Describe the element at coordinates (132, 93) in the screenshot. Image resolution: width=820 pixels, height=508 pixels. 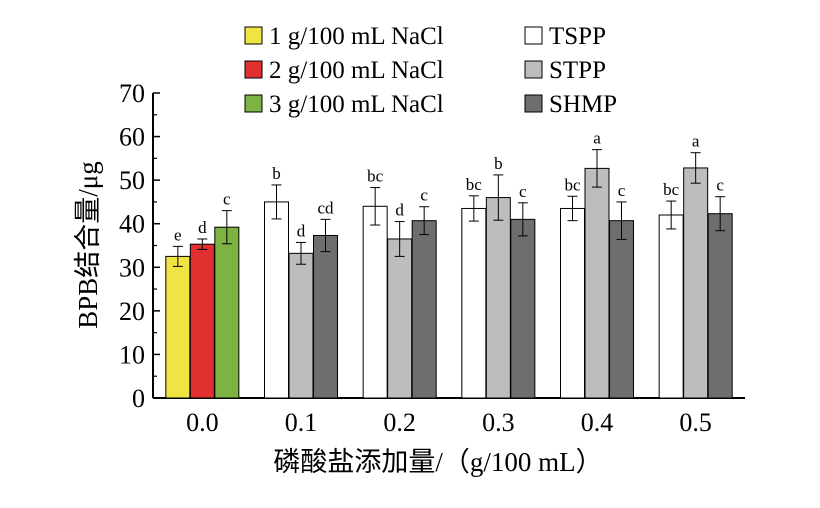
I see `y-tick-label: 70` at that location.